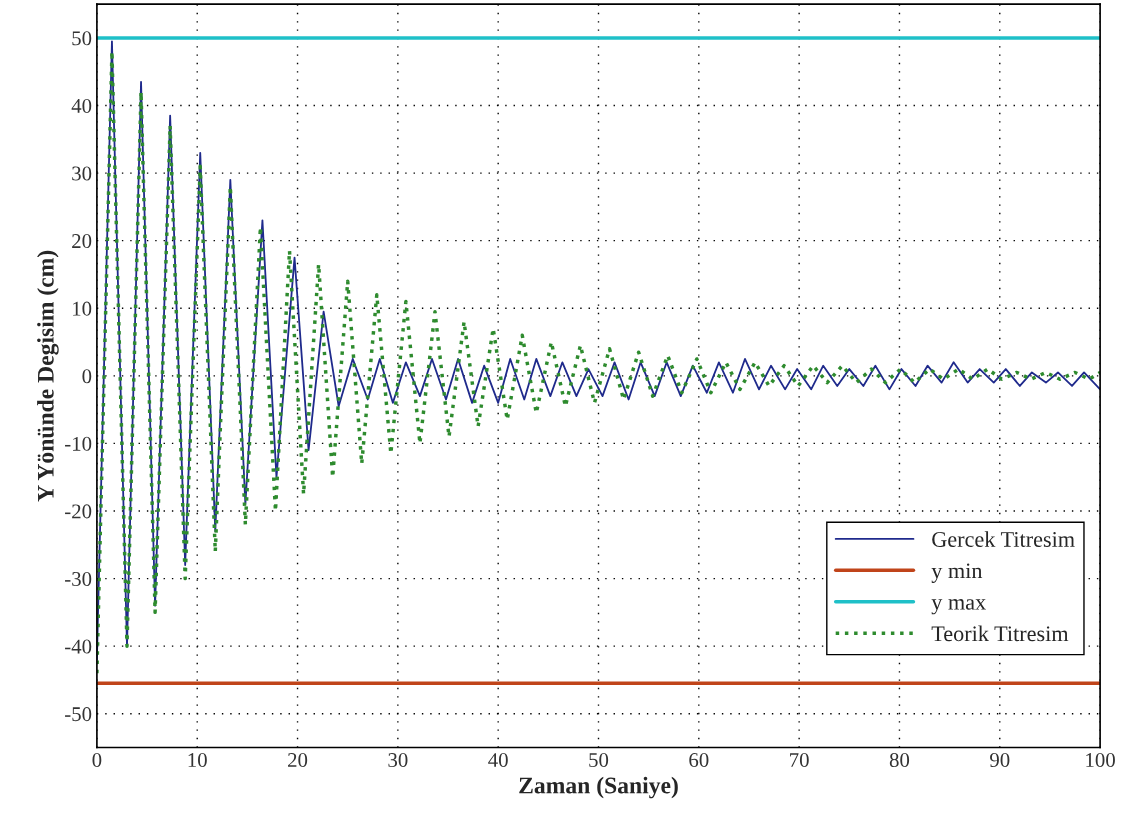 The height and width of the screenshot is (826, 1140). Describe the element at coordinates (78, 511) in the screenshot. I see `y-tick-label: -20` at that location.